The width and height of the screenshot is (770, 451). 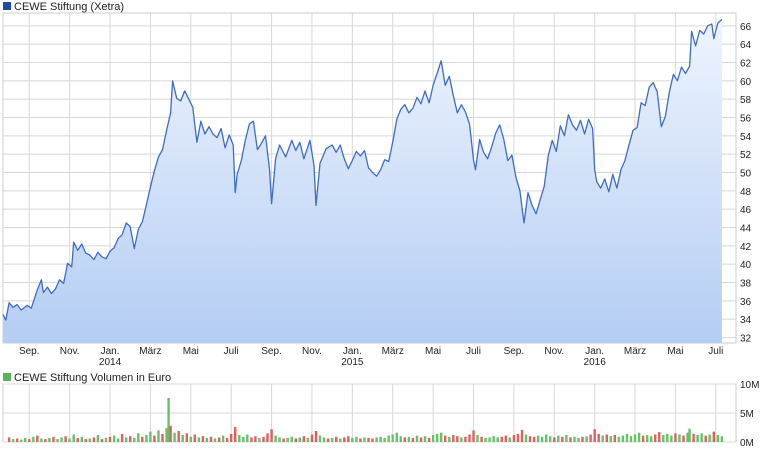 What do you see at coordinates (365, 419) in the screenshot?
I see `volume-bars` at bounding box center [365, 419].